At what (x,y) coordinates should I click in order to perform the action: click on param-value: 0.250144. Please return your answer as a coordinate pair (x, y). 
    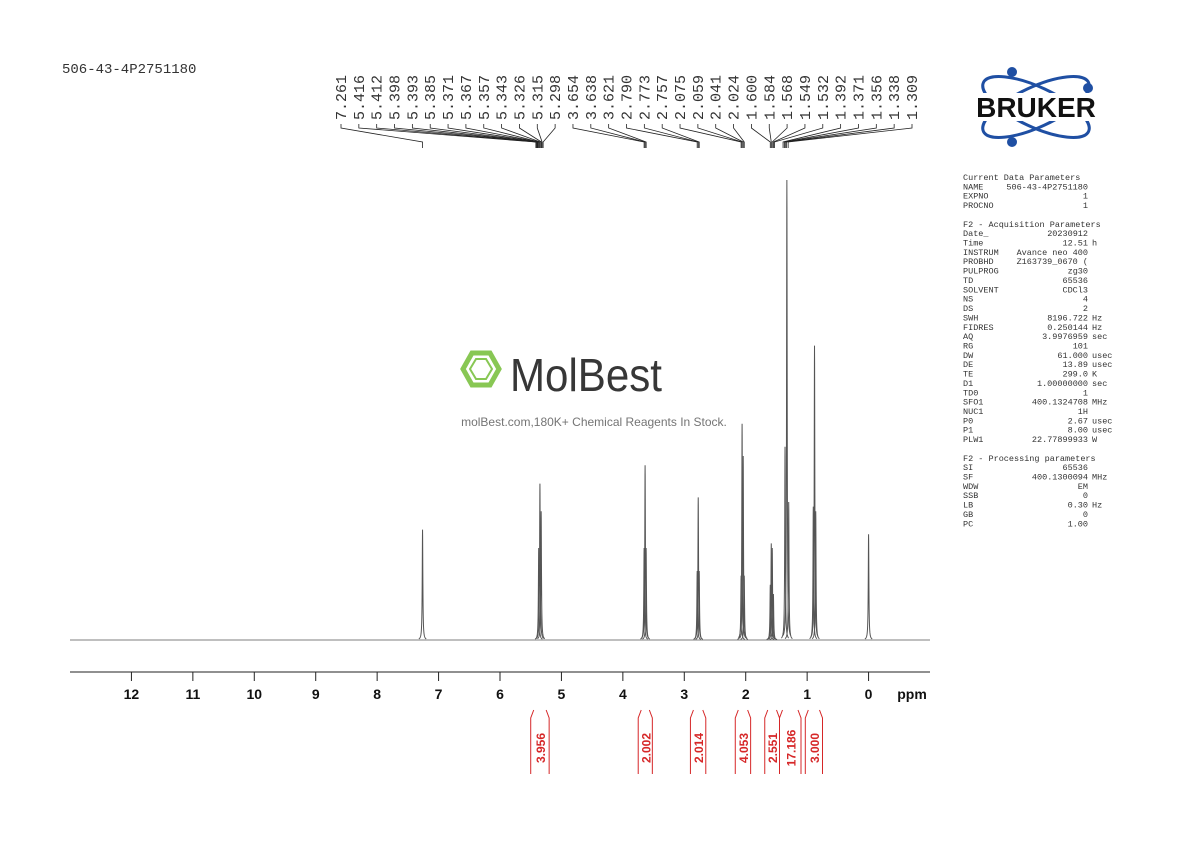
    Looking at the image, I should click on (1067, 328).